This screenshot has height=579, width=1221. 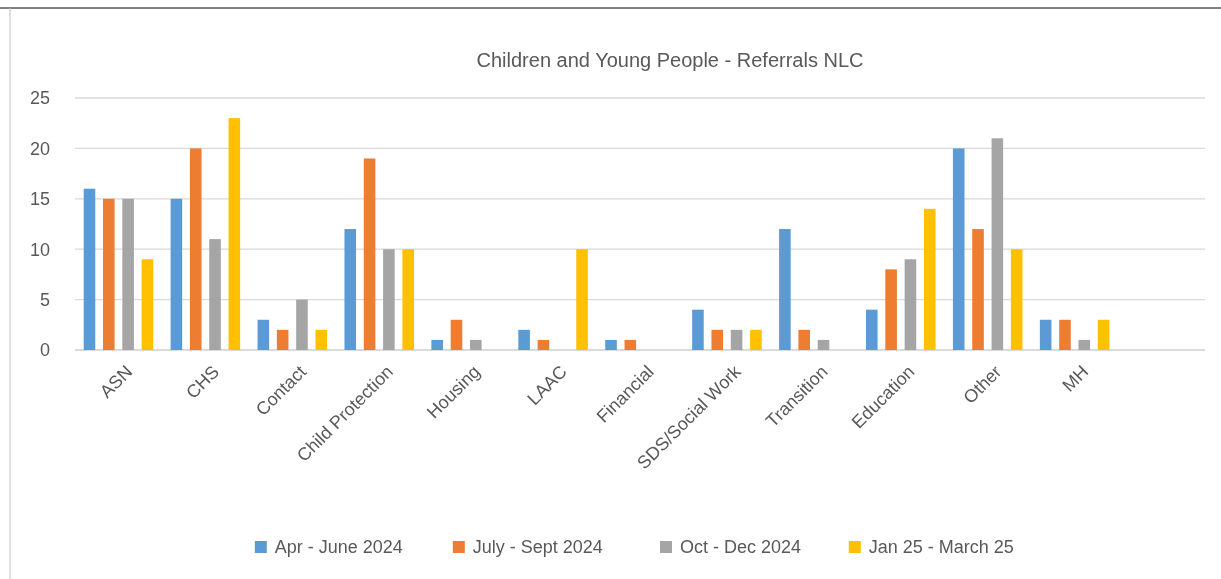 What do you see at coordinates (670, 60) in the screenshot?
I see `chart-title: Children and Young People - Referrals NLC` at bounding box center [670, 60].